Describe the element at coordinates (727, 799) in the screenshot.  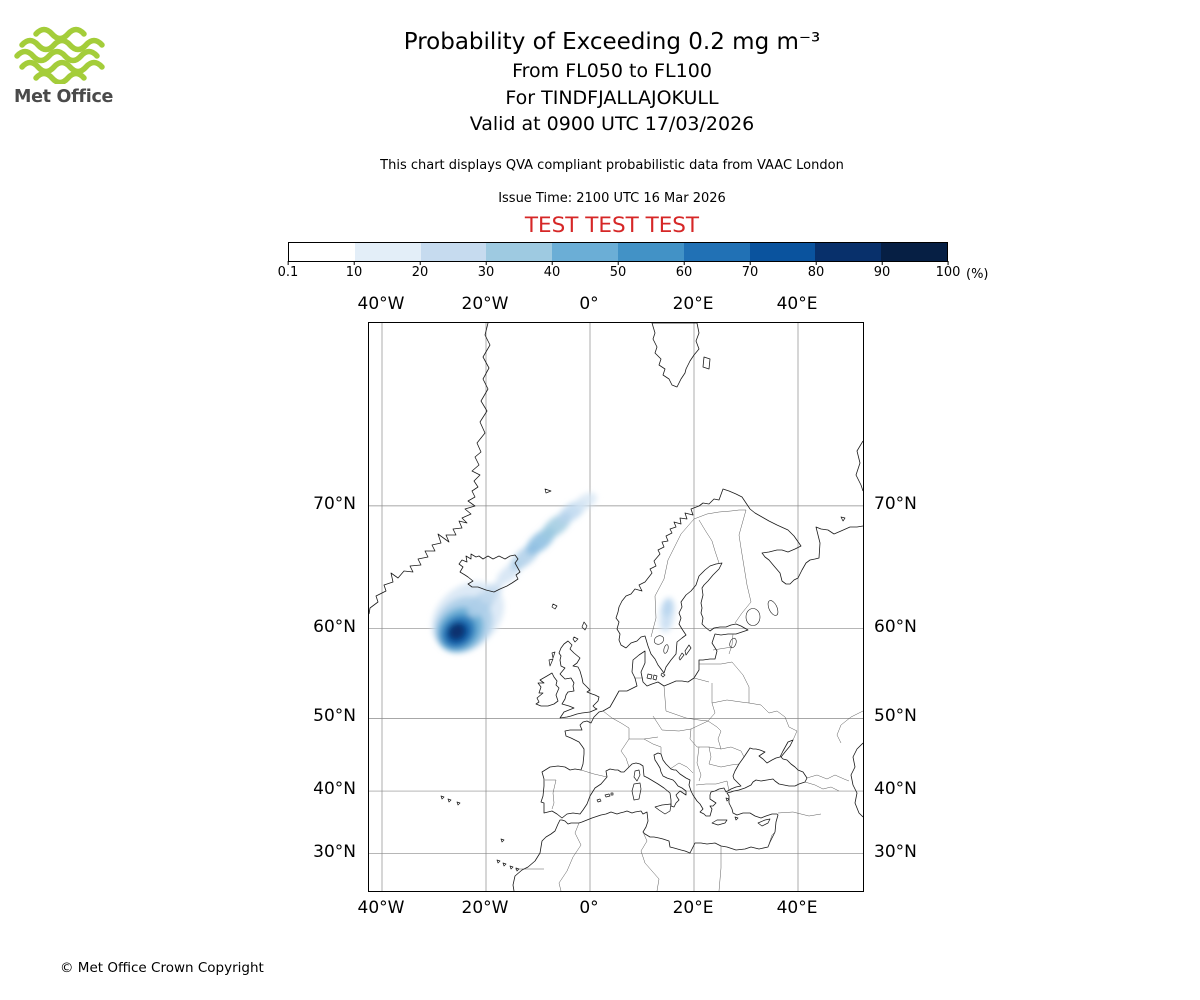
I see `island-lesbos` at that location.